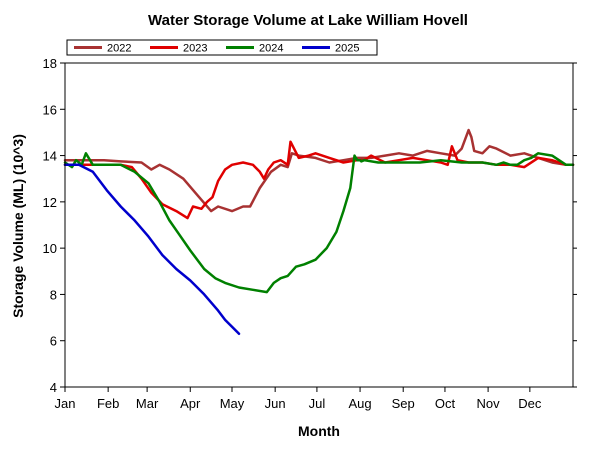 Image resolution: width=600 pixels, height=450 pixels. I want to click on legend-label-2024: 2024, so click(271, 49).